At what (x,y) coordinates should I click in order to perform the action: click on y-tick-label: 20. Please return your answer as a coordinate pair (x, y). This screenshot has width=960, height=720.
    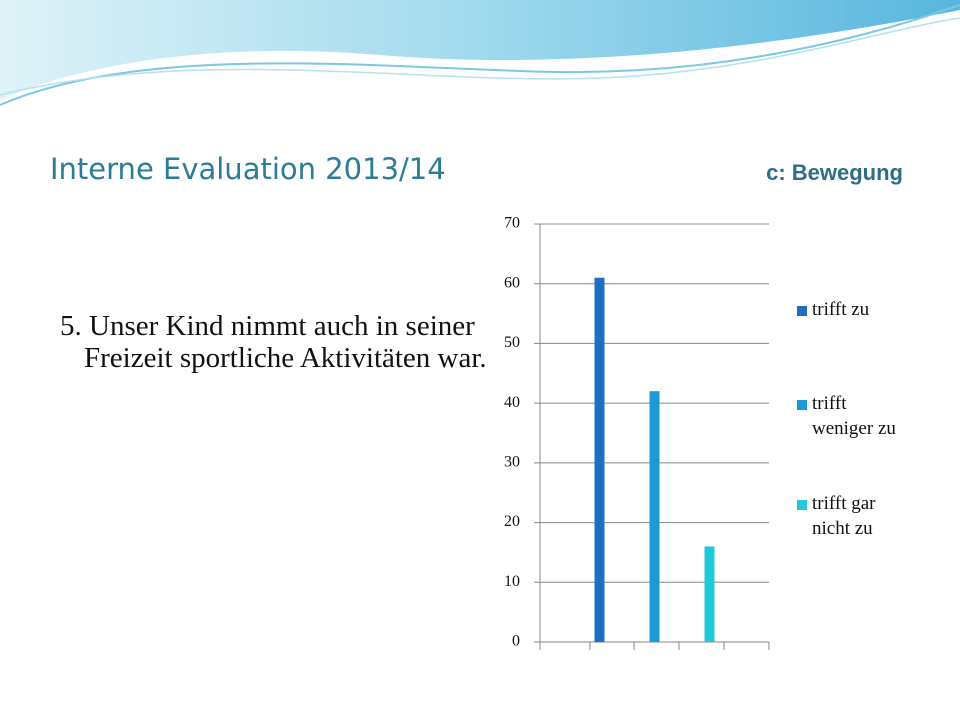
    Looking at the image, I should click on (512, 521).